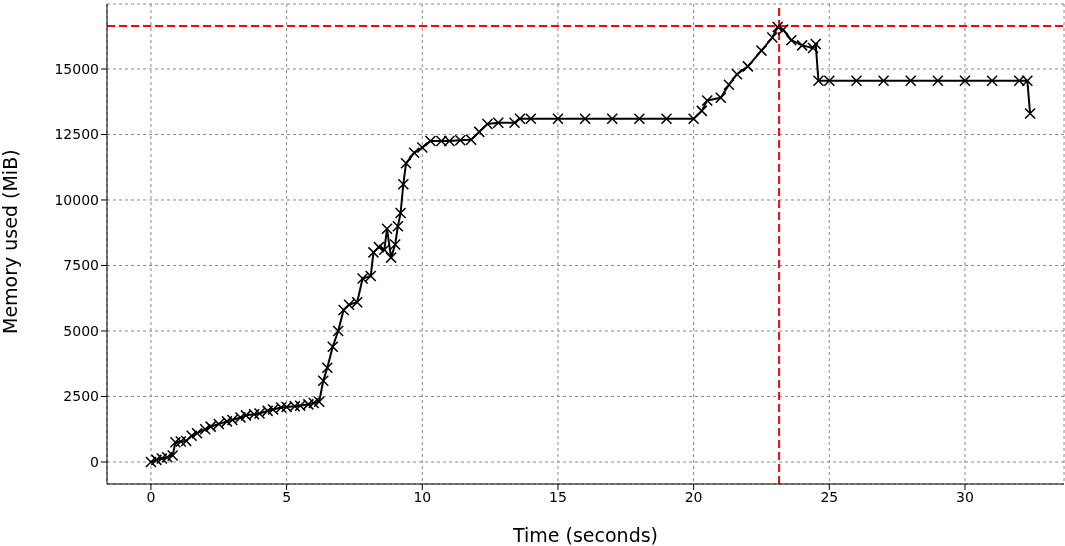 Image resolution: width=1065 pixels, height=546 pixels. I want to click on x-tick-label: 20, so click(693, 496).